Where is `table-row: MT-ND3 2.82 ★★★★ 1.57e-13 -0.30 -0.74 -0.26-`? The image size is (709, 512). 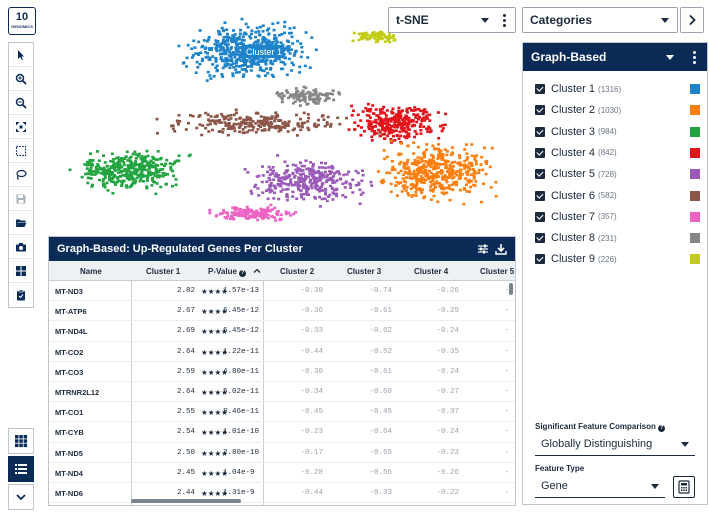
table-row: MT-ND3 2.82 ★★★★ 1.57e-13 -0.30 -0.74 -0.26- is located at coordinates (282, 291).